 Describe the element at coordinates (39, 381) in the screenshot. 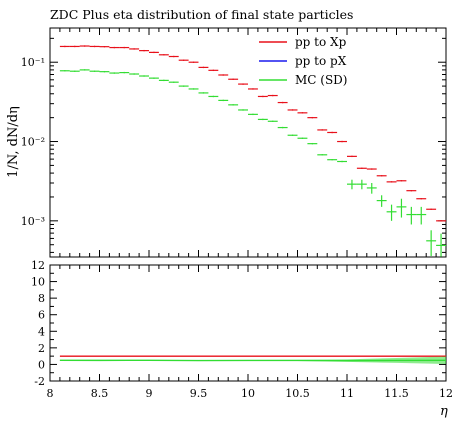

I see `ratio-y-tick-label: -2` at that location.